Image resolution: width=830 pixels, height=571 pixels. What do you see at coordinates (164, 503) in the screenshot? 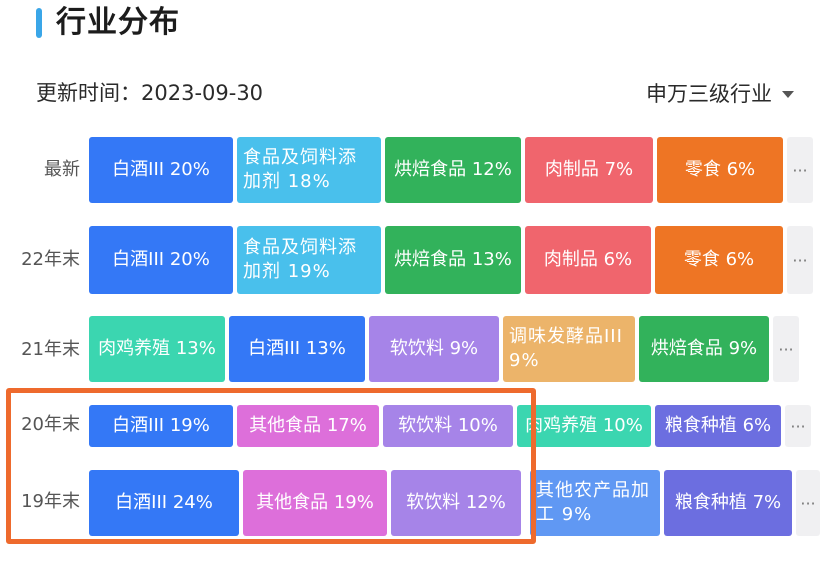
I see `industry-tile: 白酒III 24%` at bounding box center [164, 503].